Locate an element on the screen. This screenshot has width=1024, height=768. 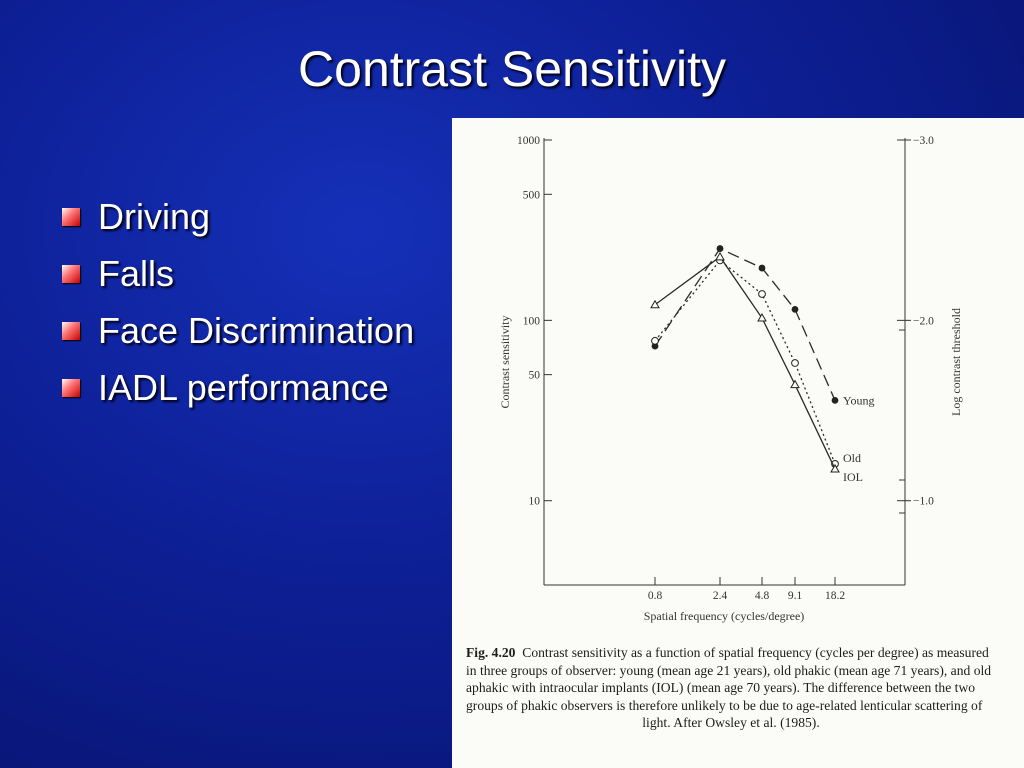
y-tick-label-left: 50 is located at coordinates (535, 376).